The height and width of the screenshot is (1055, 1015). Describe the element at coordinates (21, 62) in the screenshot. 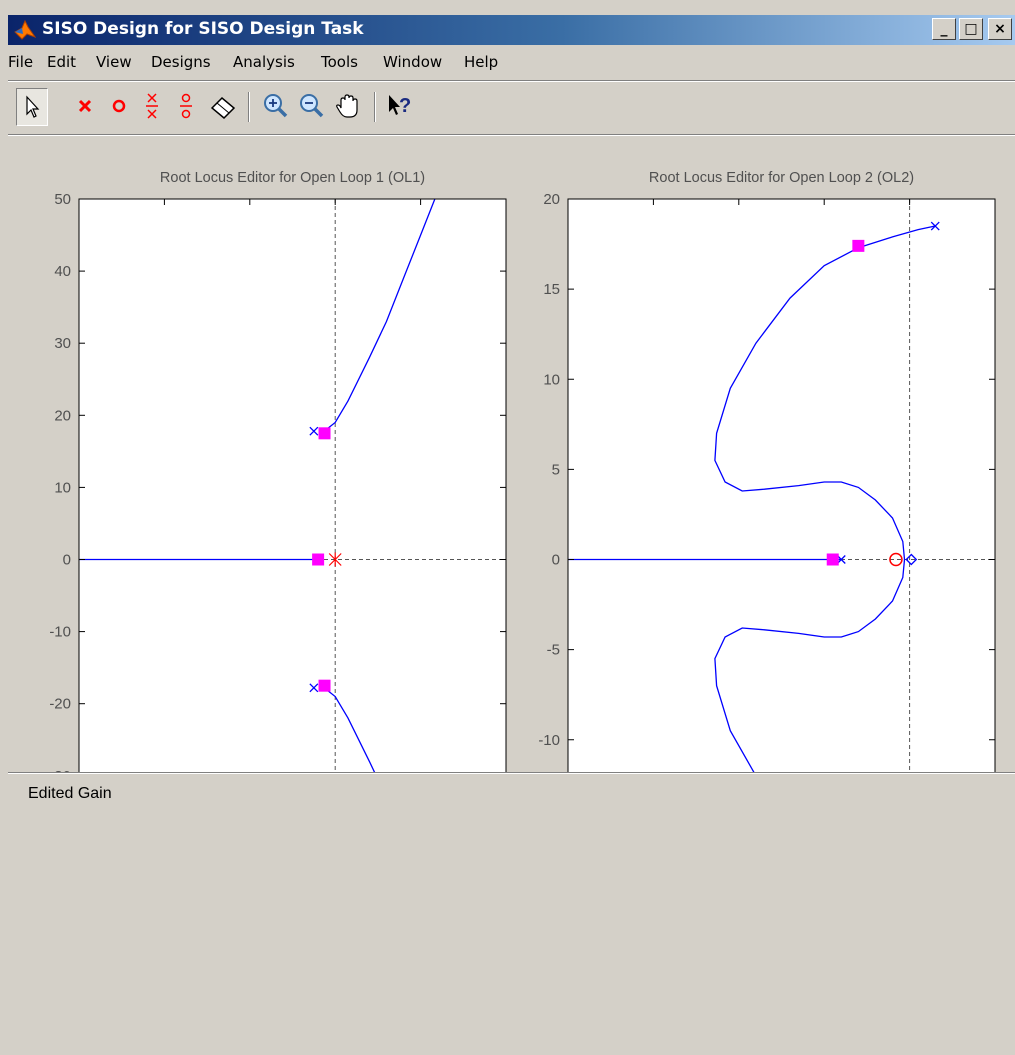

I see `menu-file: File` at that location.